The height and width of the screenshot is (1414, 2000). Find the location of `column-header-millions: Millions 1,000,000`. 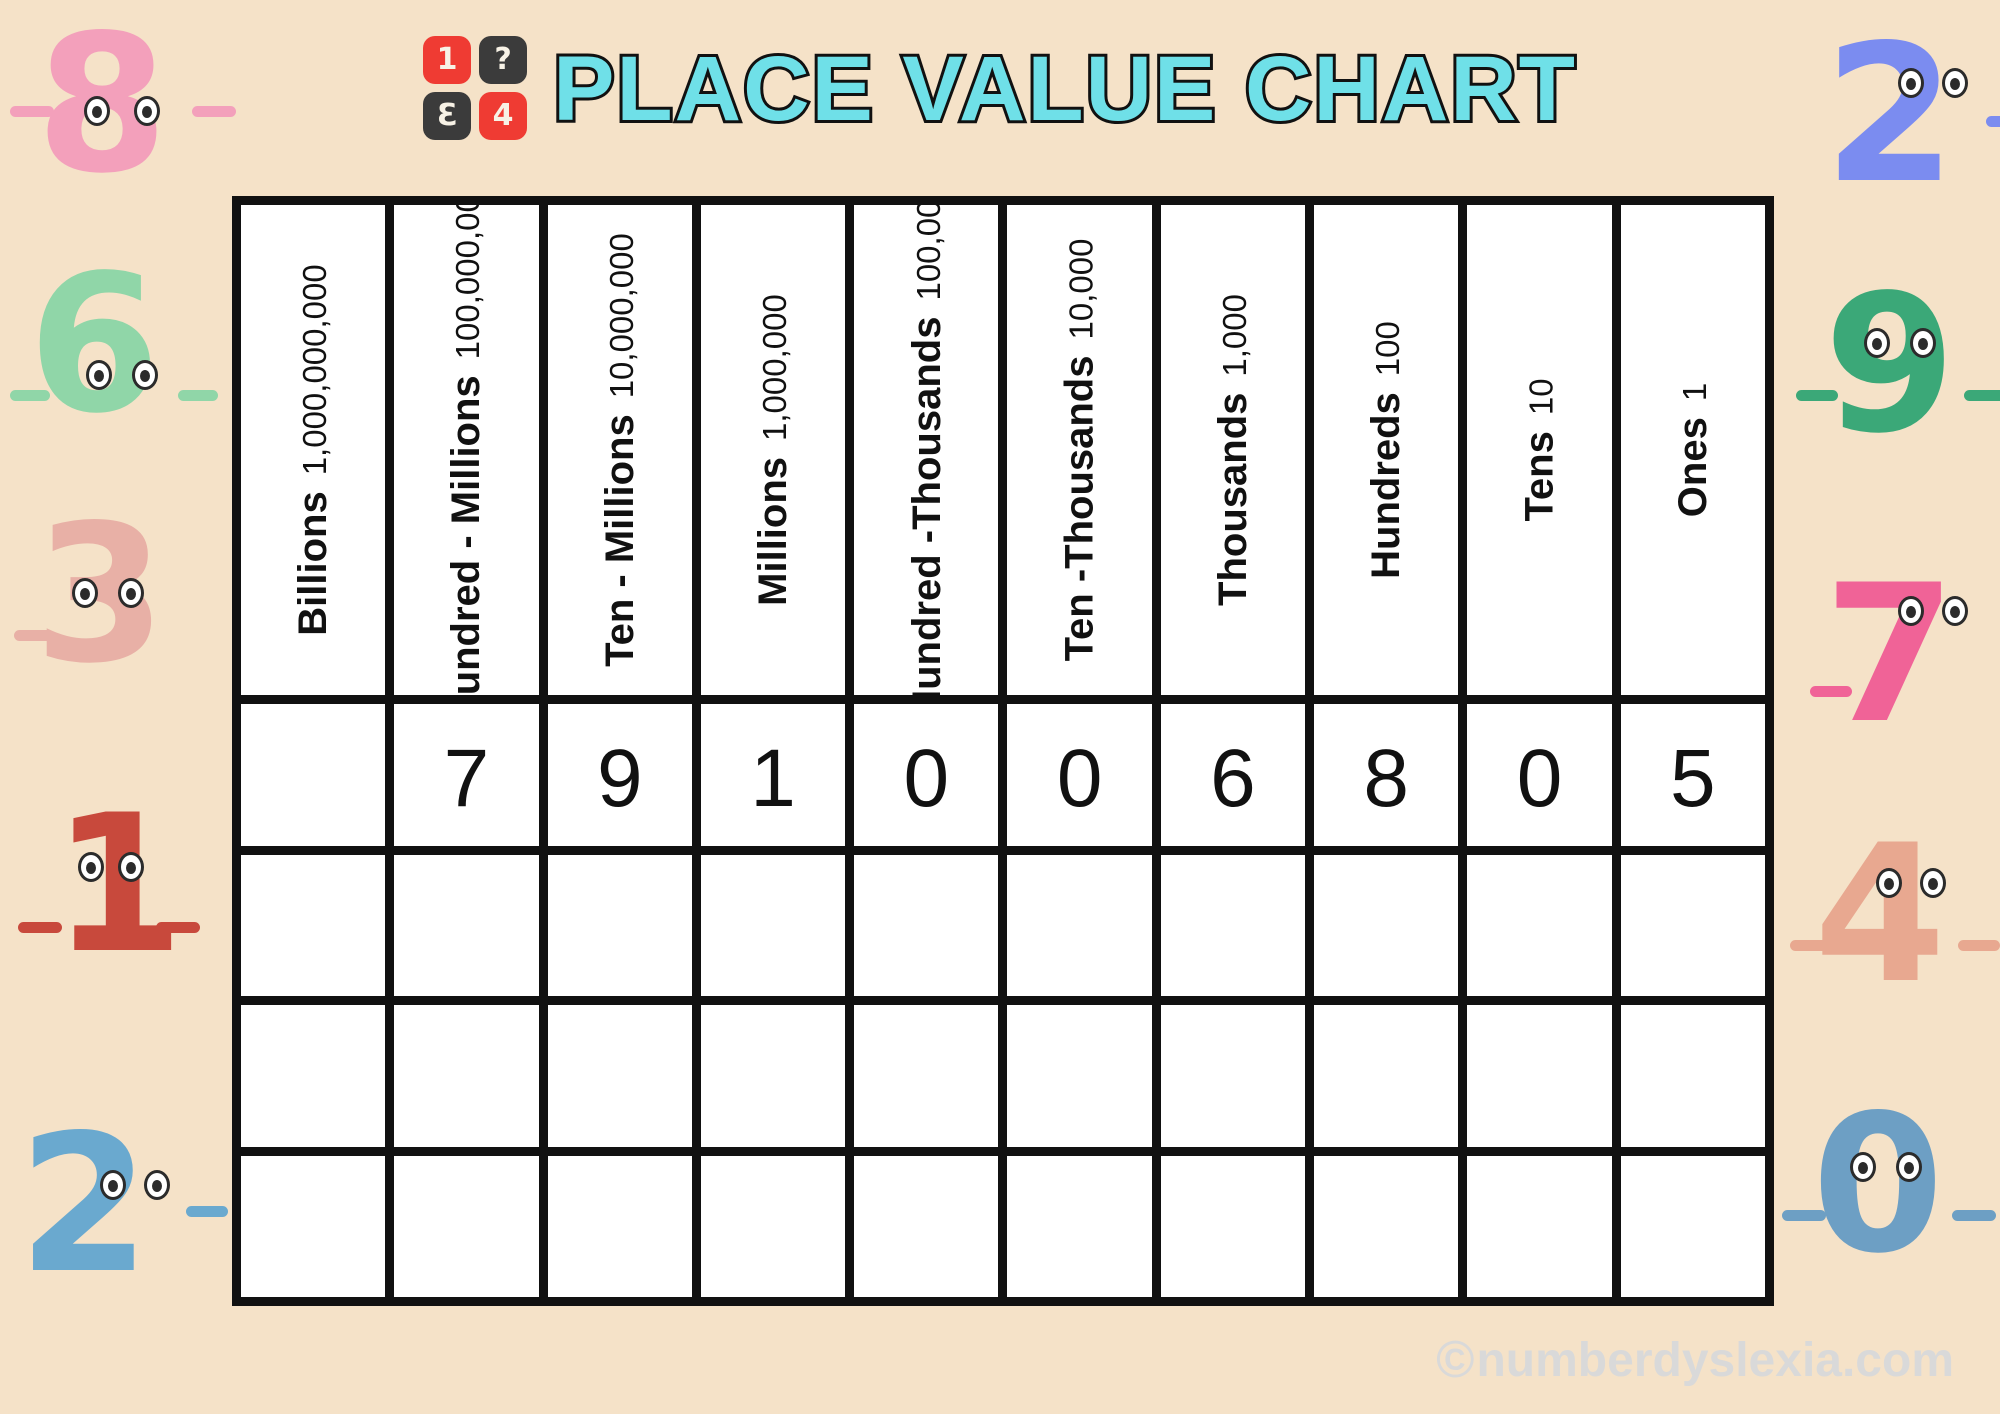

column-header-millions: Millions 1,000,000 is located at coordinates (778, 450).